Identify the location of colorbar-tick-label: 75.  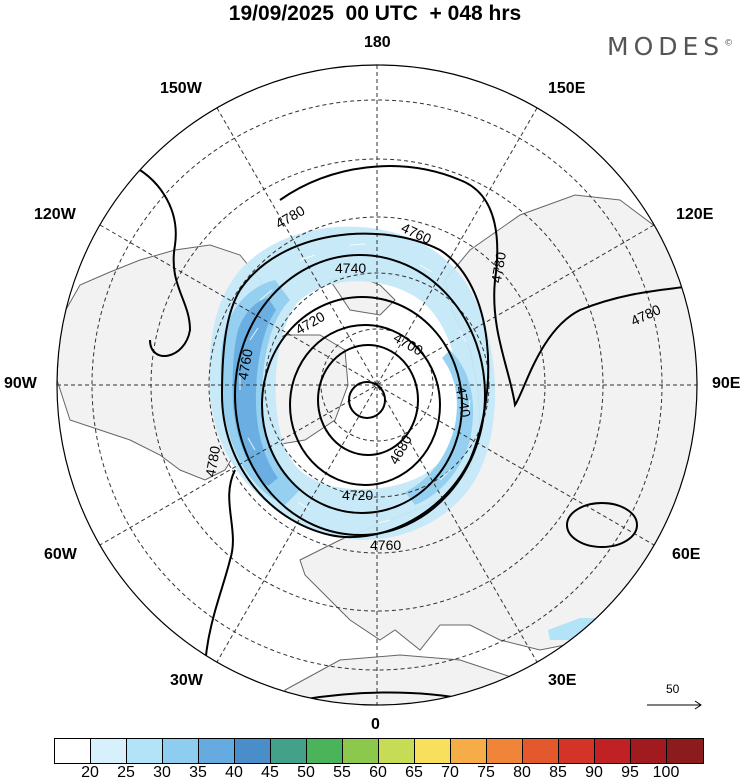
(486, 772).